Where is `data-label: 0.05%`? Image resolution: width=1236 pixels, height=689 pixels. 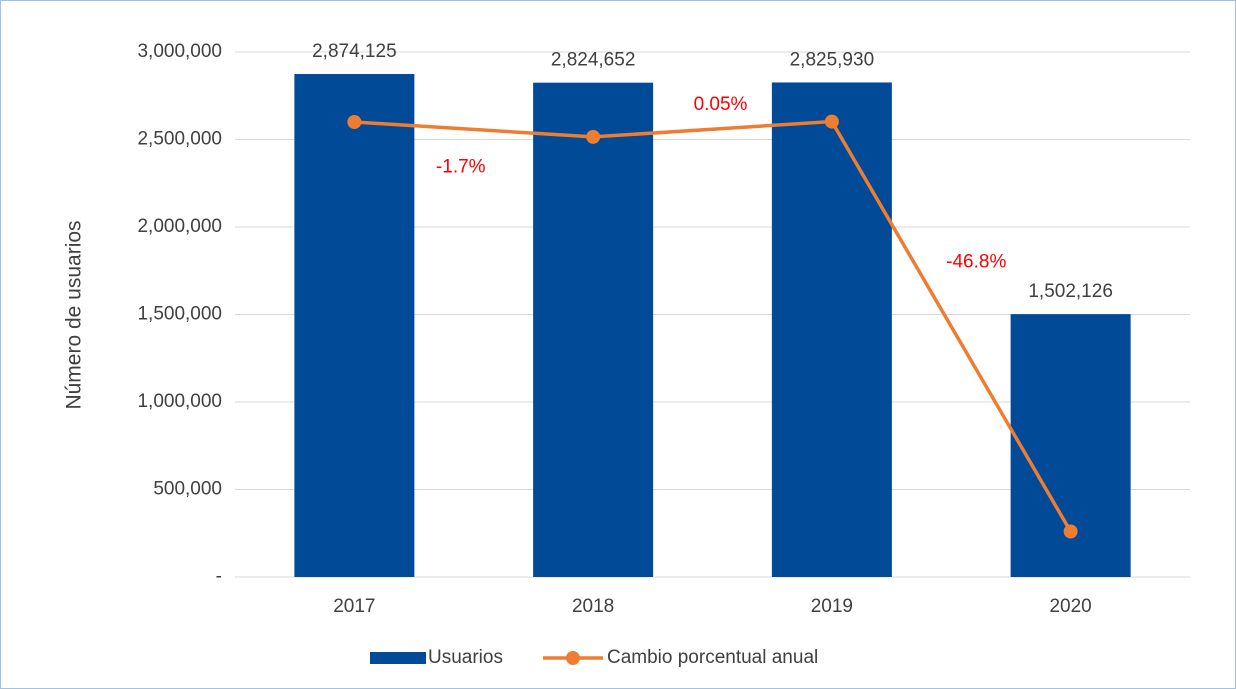
data-label: 0.05% is located at coordinates (721, 104).